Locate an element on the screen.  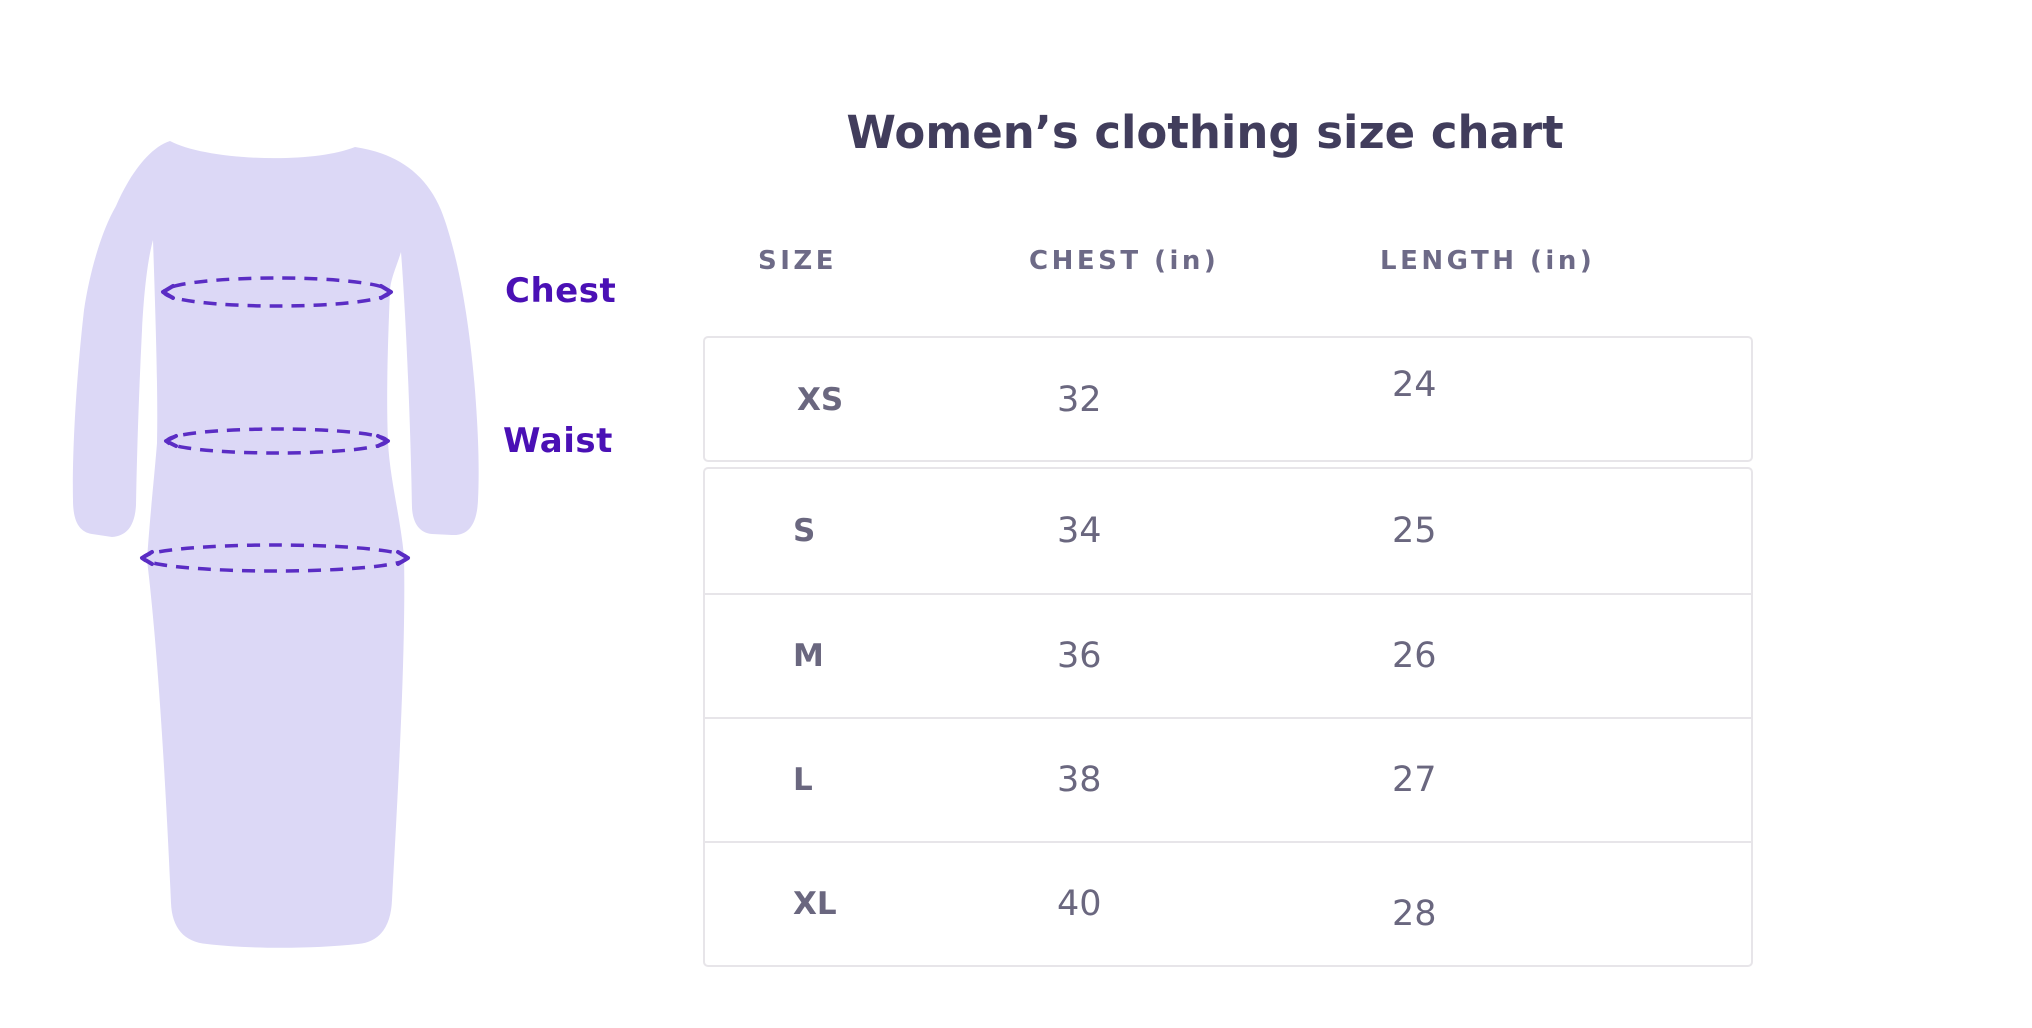
size-cell: L is located at coordinates (803, 779).